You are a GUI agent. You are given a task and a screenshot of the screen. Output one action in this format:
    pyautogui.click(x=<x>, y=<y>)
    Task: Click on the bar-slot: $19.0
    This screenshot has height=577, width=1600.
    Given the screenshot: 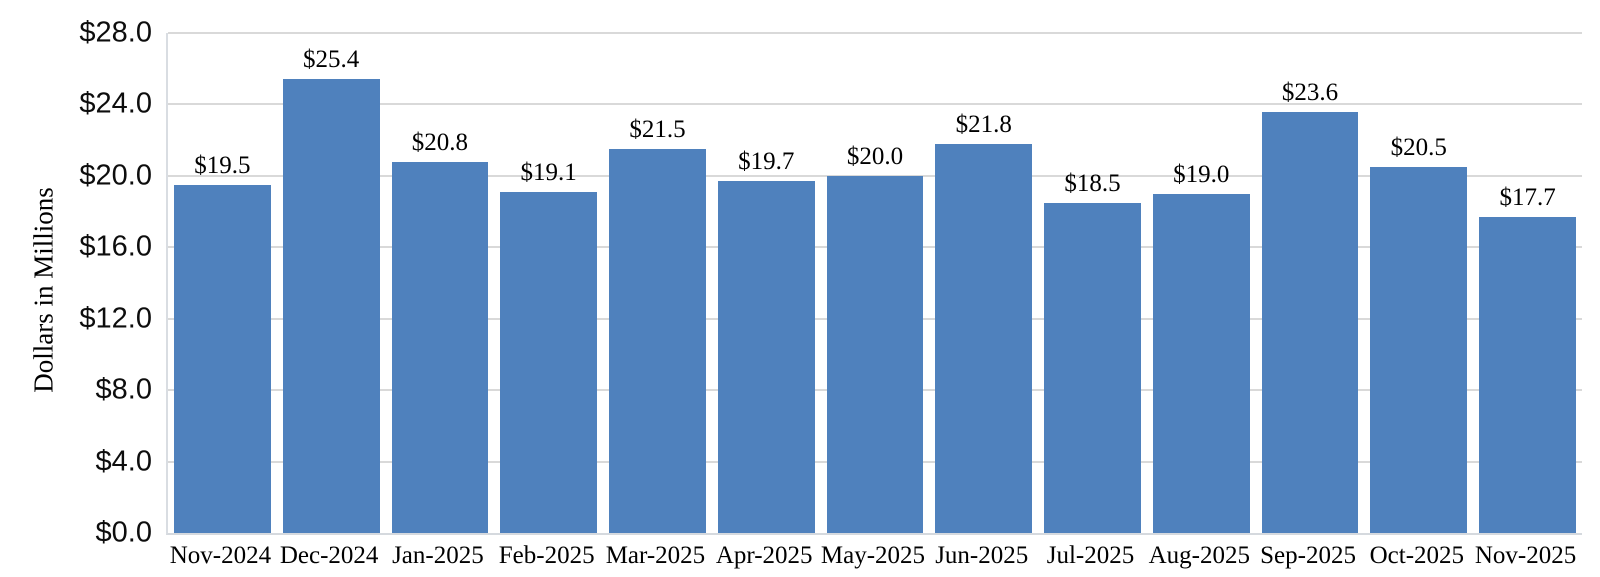 What is the action you would take?
    pyautogui.click(x=1201, y=283)
    